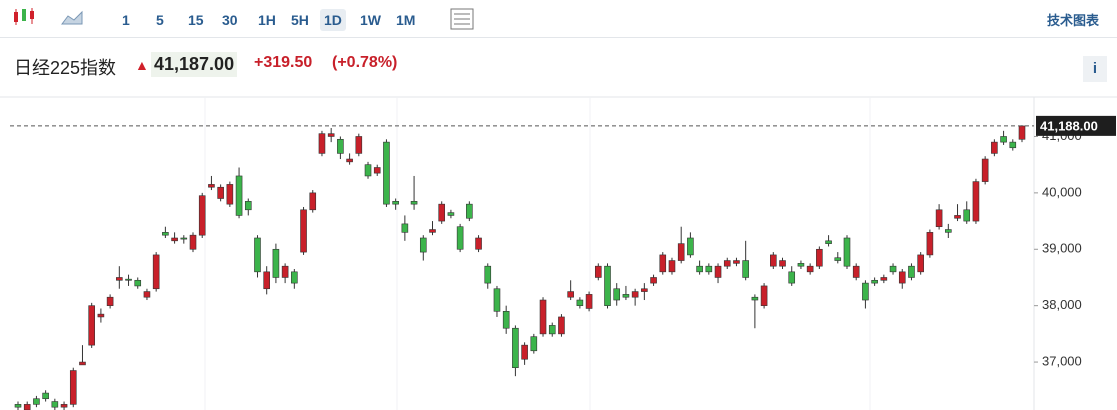 The height and width of the screenshot is (410, 1117). I want to click on y-tick-label: 37,000, so click(1062, 361).